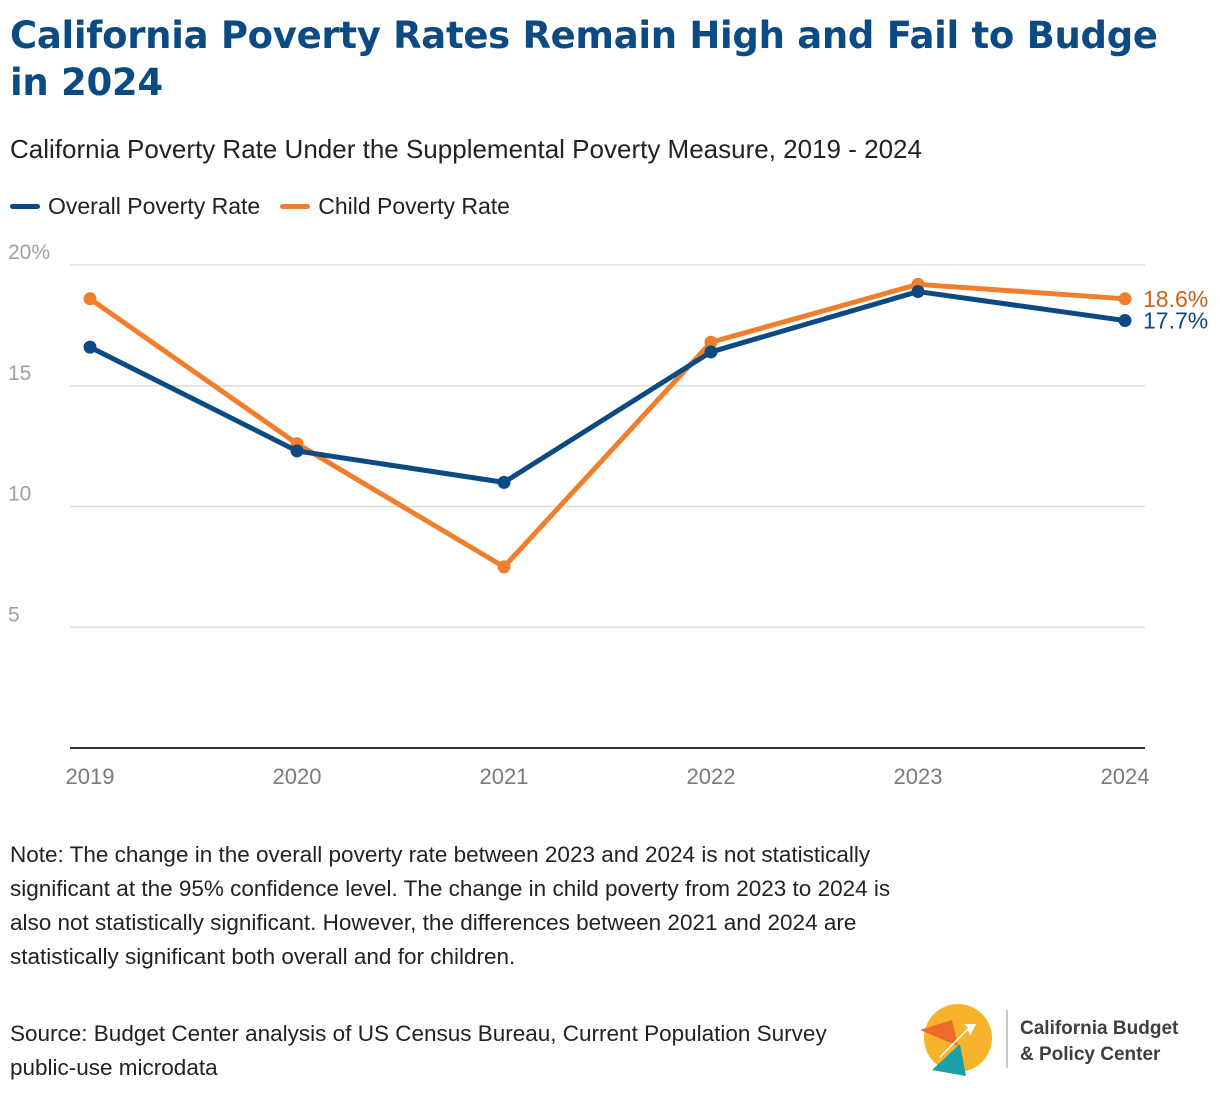 This screenshot has width=1220, height=1094. I want to click on y-tick-label: 15, so click(19, 373).